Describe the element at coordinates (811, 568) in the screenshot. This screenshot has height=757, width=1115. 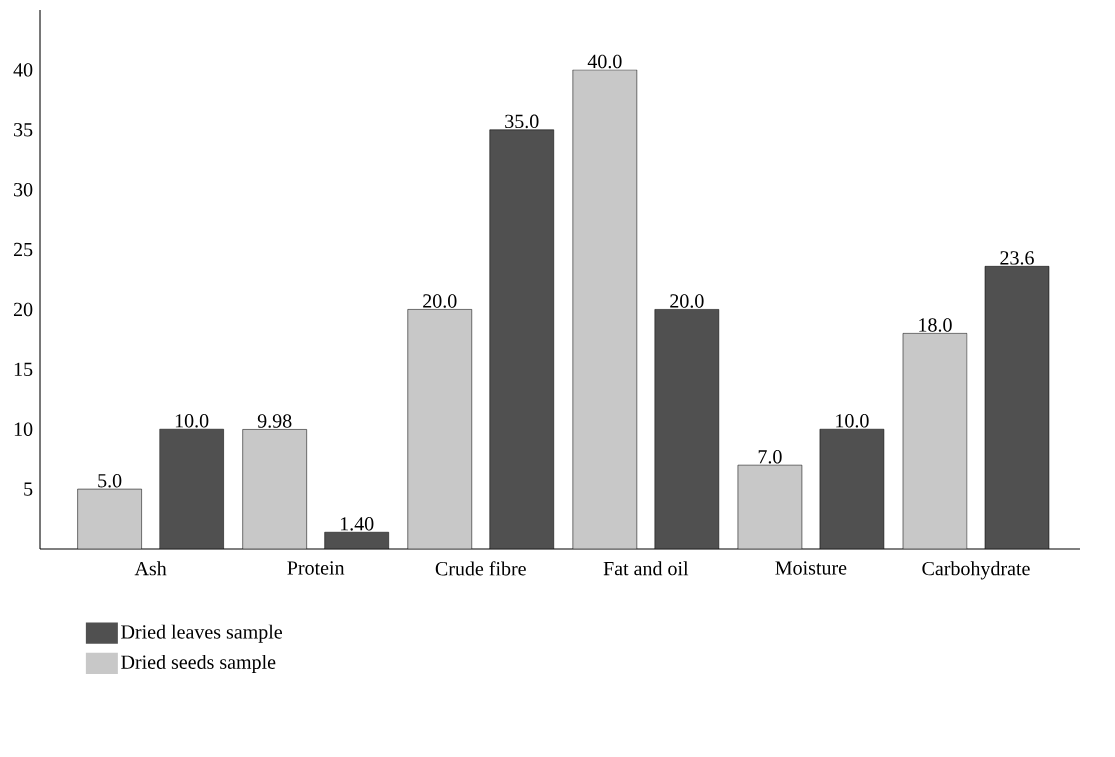
I see `x-tick-label: Moisture` at that location.